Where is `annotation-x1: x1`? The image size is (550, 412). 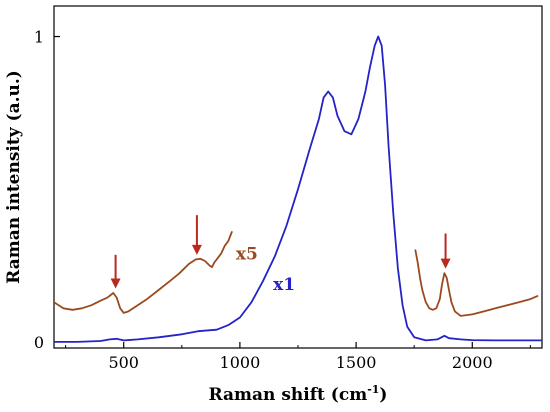 annotation-x1: x1 is located at coordinates (284, 285).